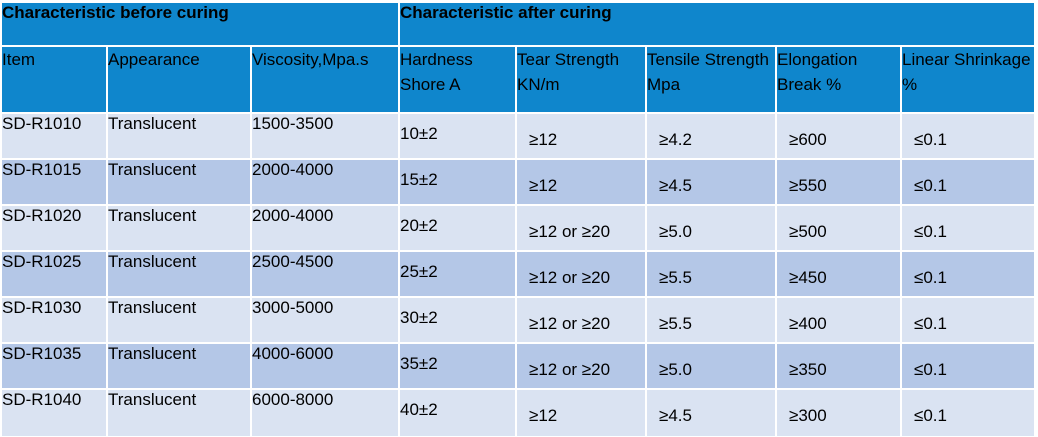 The image size is (1038, 437). Describe the element at coordinates (712, 80) in the screenshot. I see `column-header-tensile-strength: Tensile Strength Mpa` at that location.